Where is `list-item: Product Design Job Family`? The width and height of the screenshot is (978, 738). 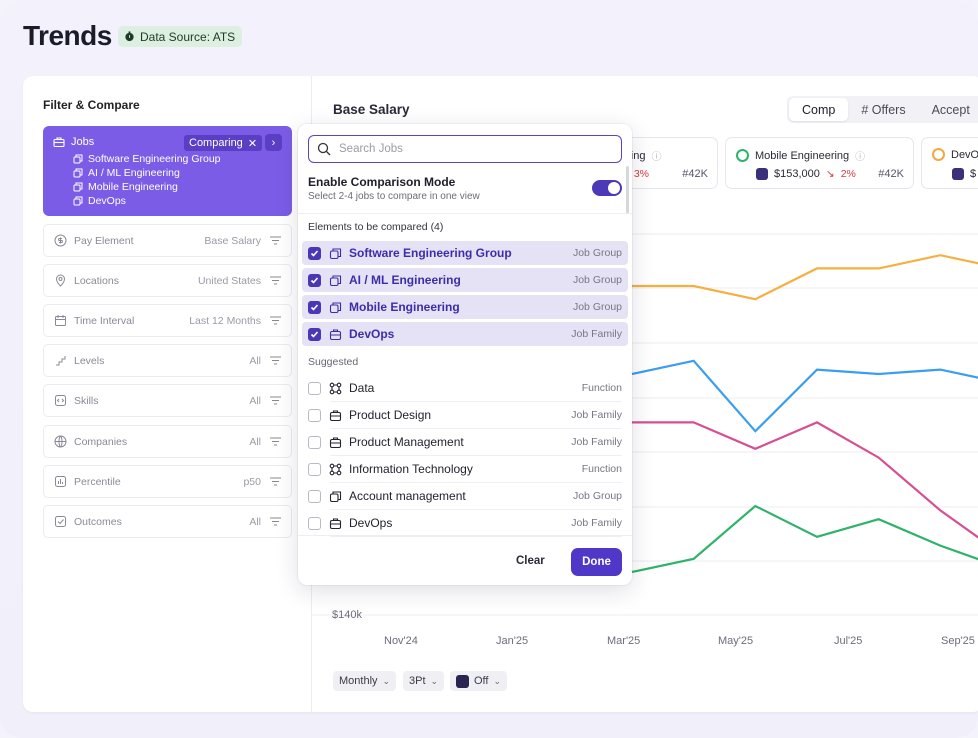
list-item: Product Design Job Family is located at coordinates (465, 416).